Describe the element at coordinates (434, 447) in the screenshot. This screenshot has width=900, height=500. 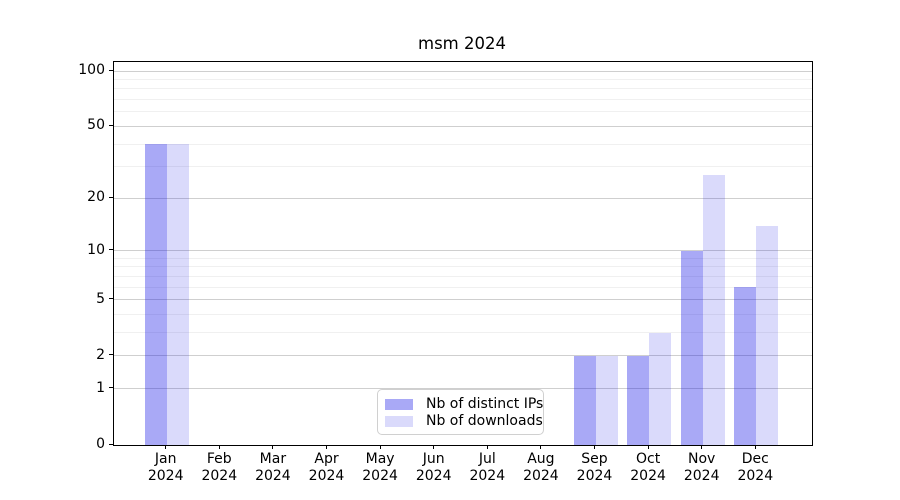
I see `x-tick-mark-jun` at that location.